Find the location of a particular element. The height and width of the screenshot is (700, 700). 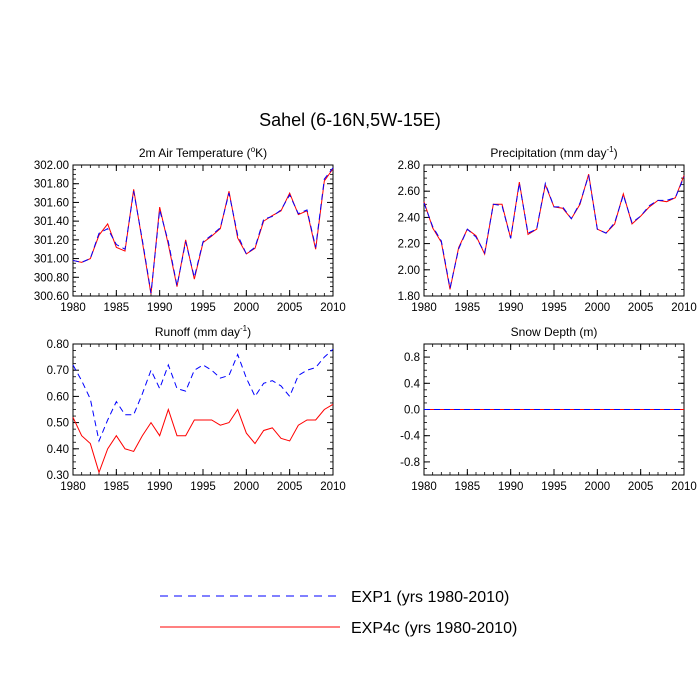

y-tick-label: 301.20 is located at coordinates (51, 241).